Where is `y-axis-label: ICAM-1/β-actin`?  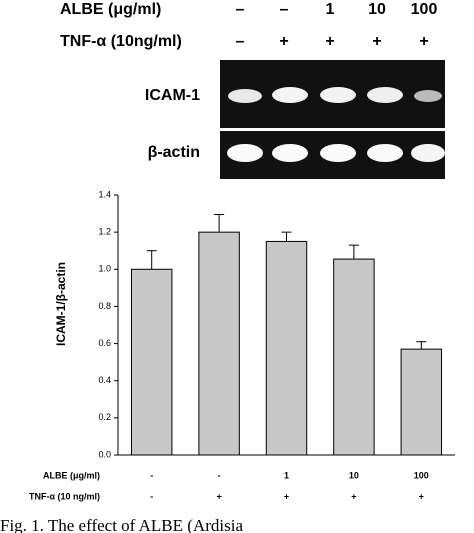
y-axis-label: ICAM-1/β-actin is located at coordinates (61, 304).